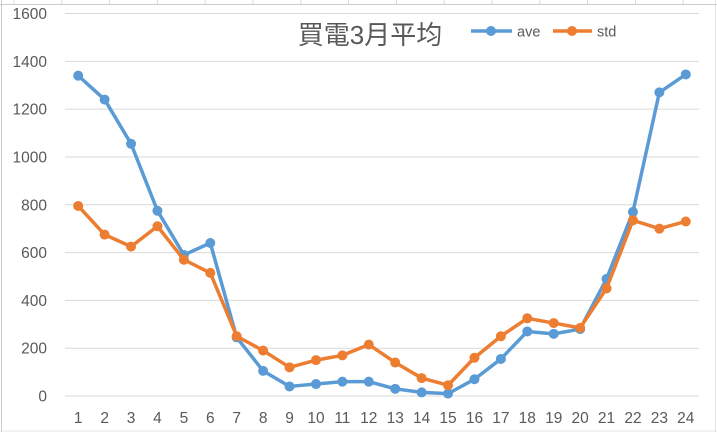 This screenshot has height=432, width=717. What do you see at coordinates (422, 418) in the screenshot?
I see `x-axis-tick-label: 14` at bounding box center [422, 418].